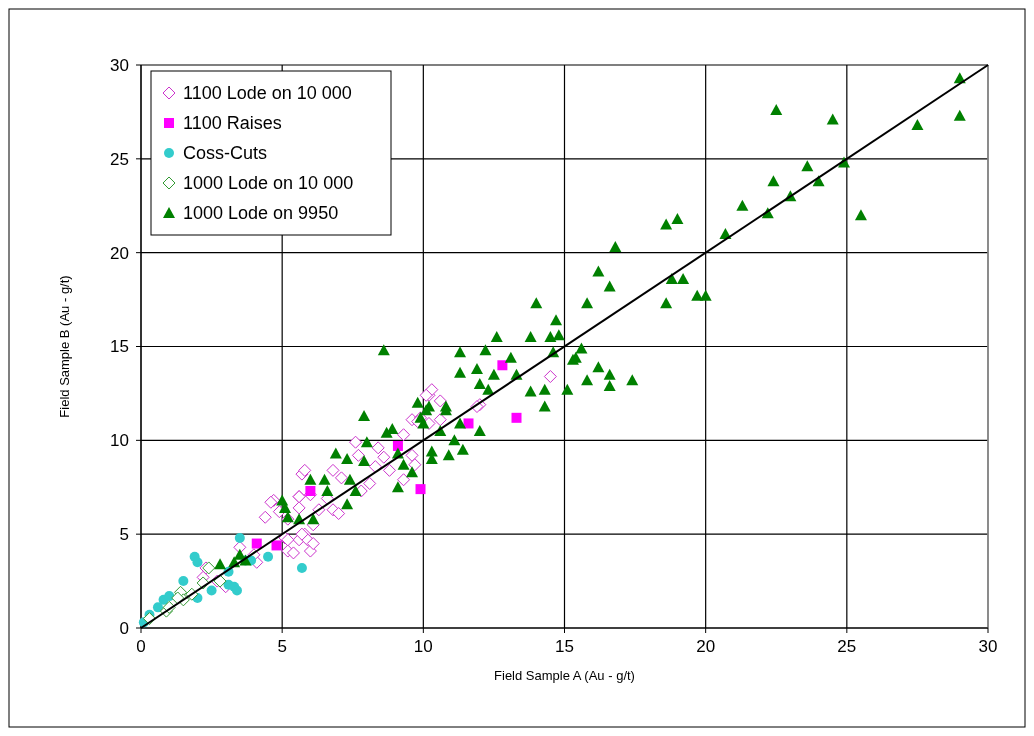  I want to click on x-tick-label: 25, so click(847, 646).